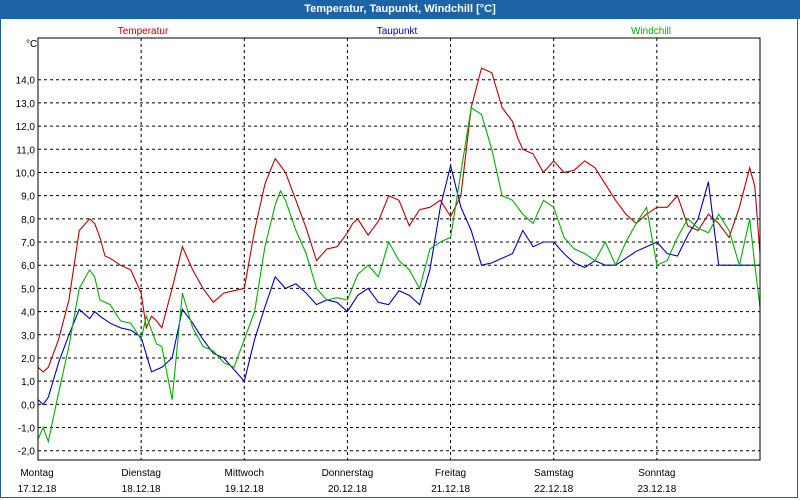  What do you see at coordinates (31, 44) in the screenshot?
I see `y-axis-label: °C` at bounding box center [31, 44].